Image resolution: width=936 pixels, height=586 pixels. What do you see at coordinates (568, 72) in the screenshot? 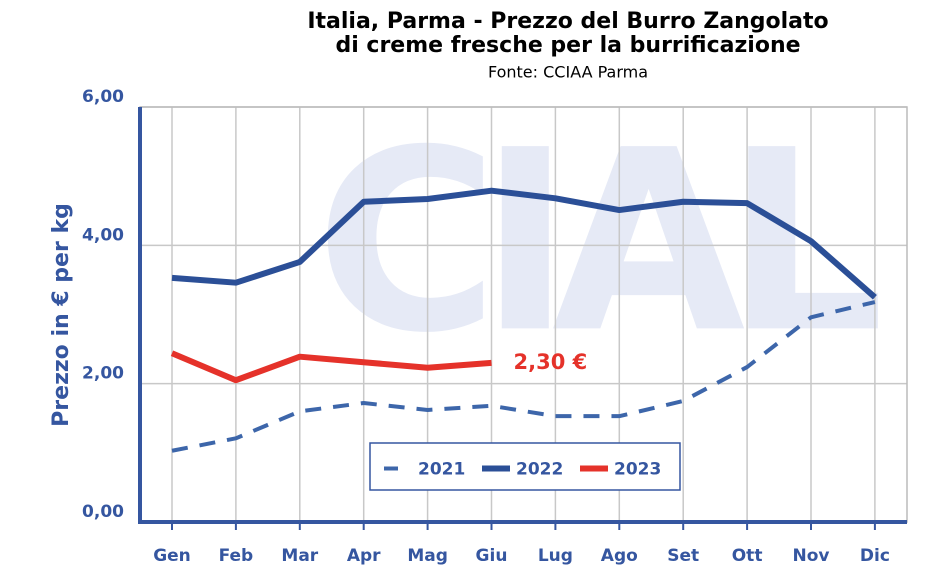
I see `chart-subtitle: Fonte: CCIAA Parma` at bounding box center [568, 72].